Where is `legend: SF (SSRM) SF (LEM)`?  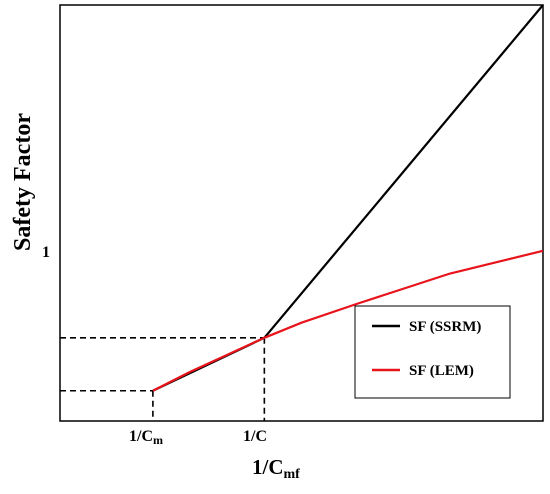 legend: SF (SSRM) SF (LEM) is located at coordinates (432, 352).